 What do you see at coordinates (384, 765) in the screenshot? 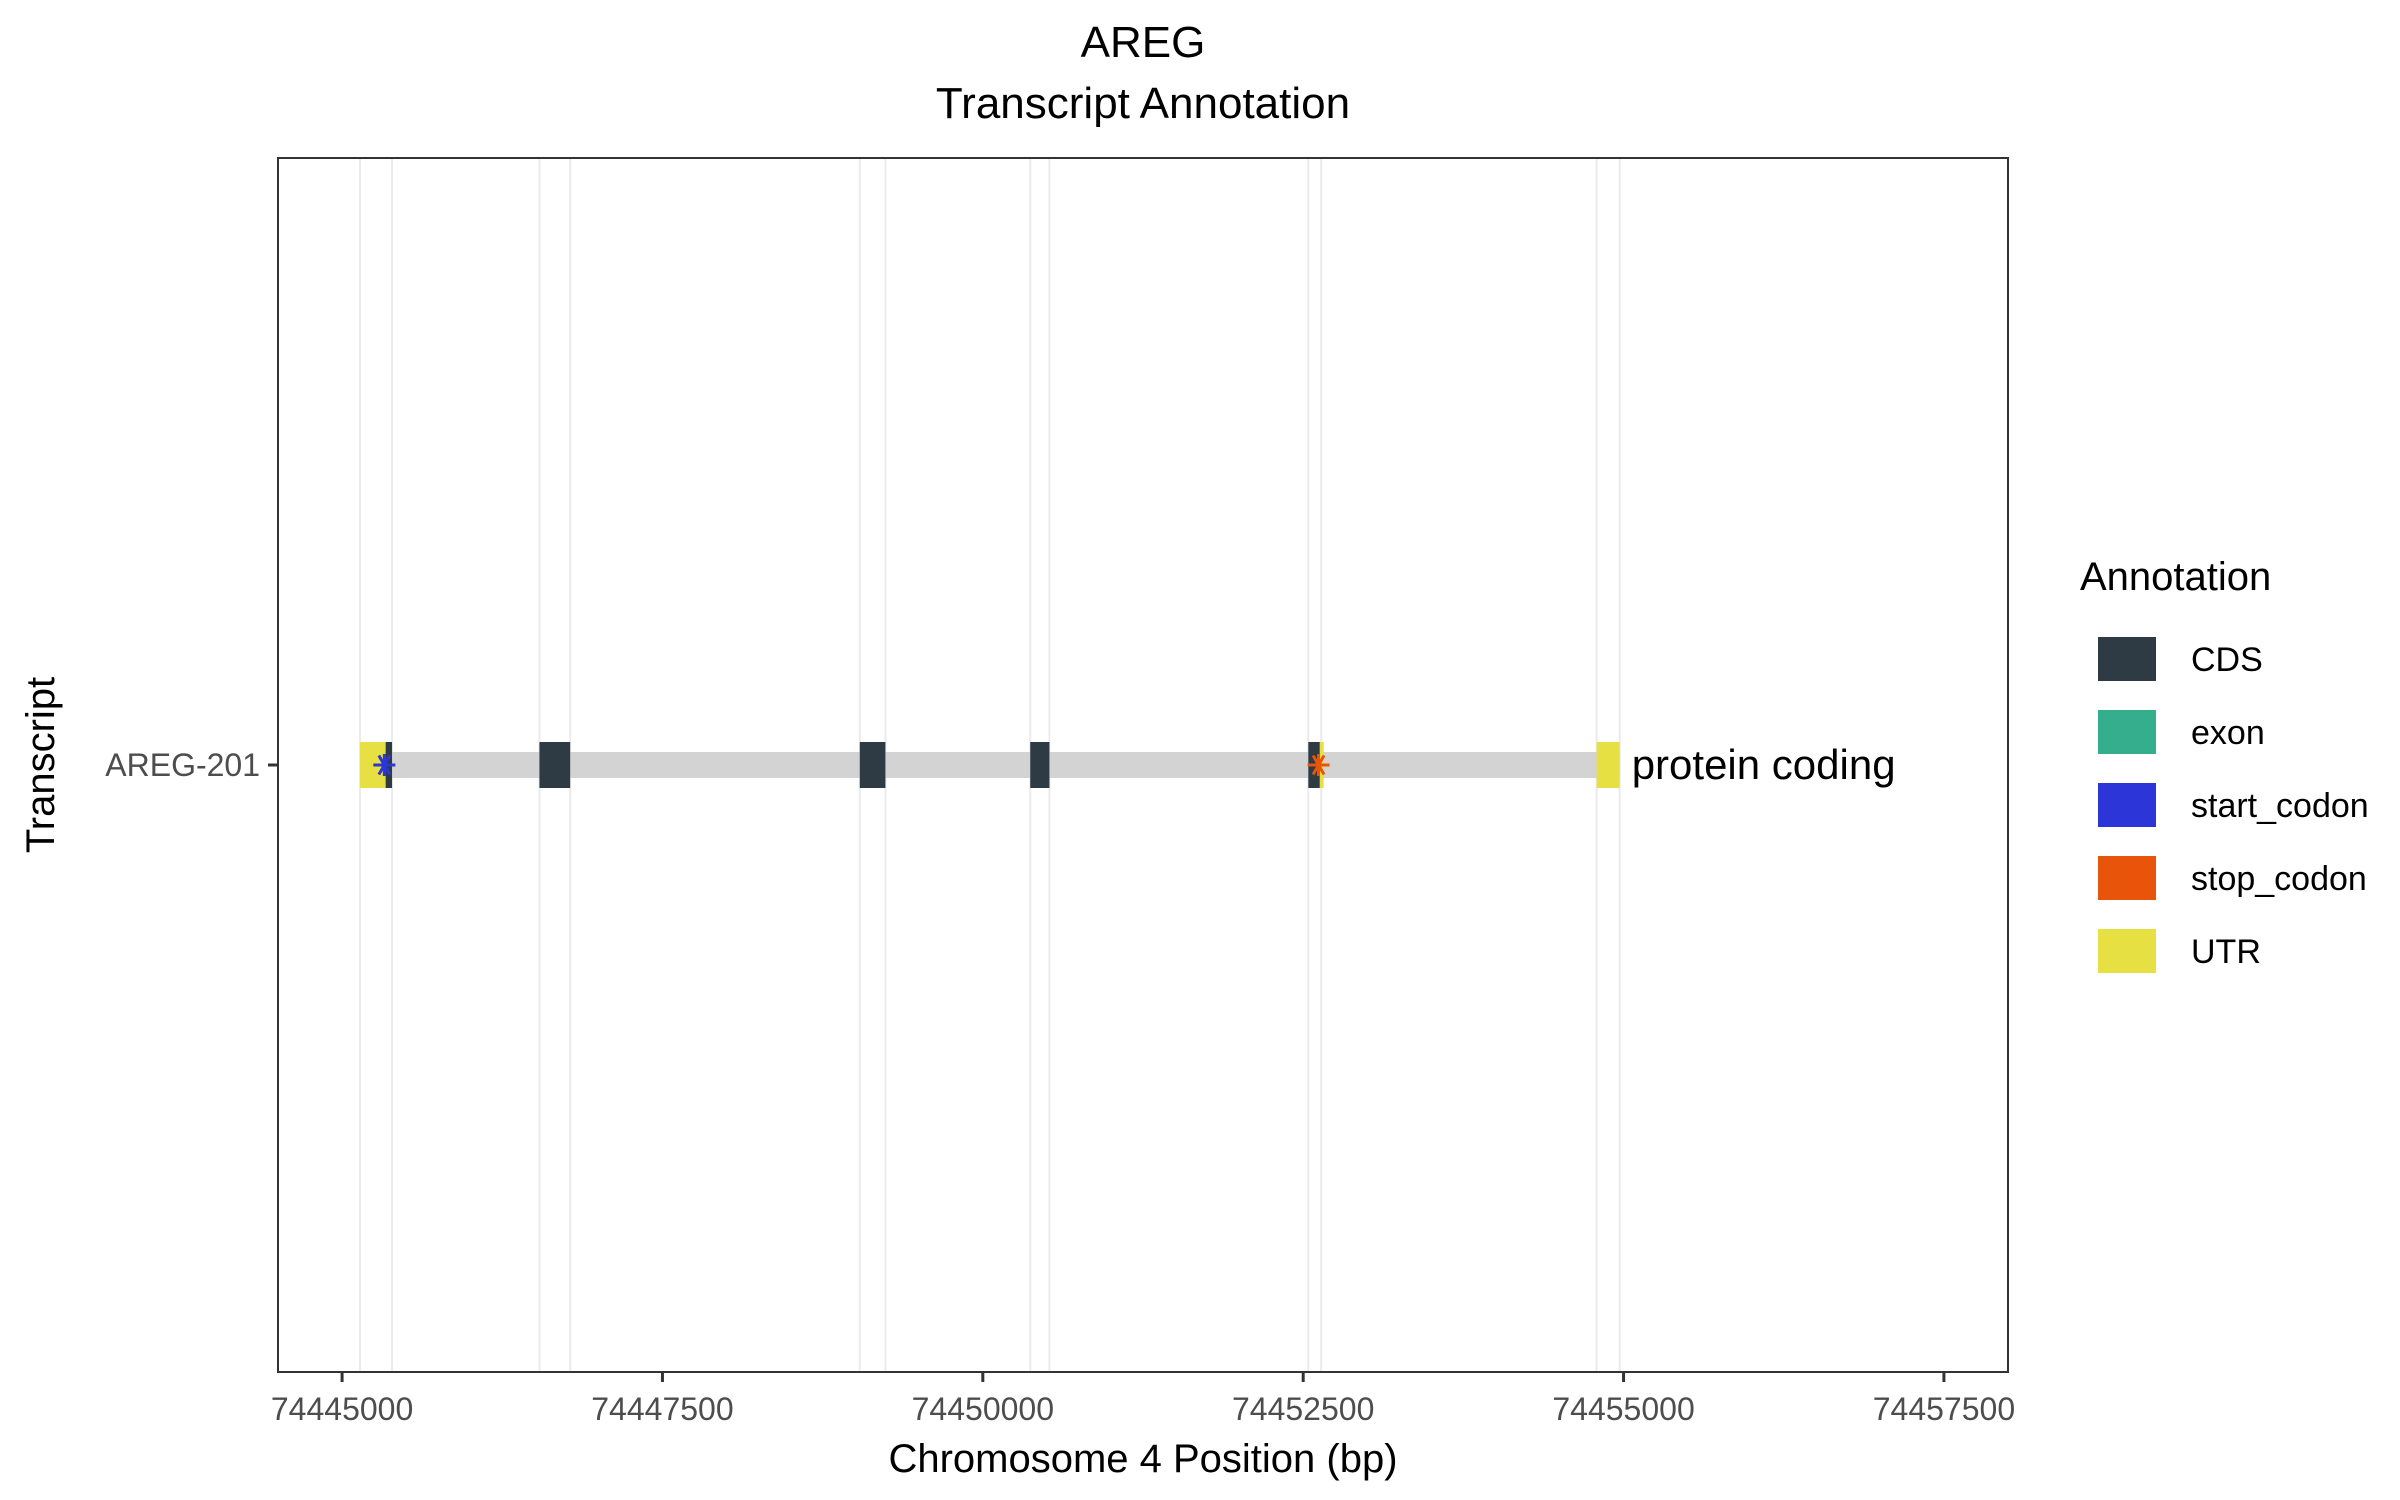
I see `start-codon-marker` at bounding box center [384, 765].